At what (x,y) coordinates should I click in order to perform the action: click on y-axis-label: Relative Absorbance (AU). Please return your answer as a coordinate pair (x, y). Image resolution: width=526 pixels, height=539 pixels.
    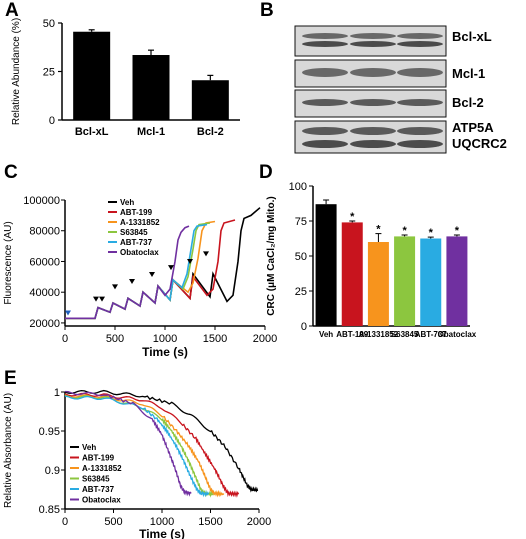
    Looking at the image, I should click on (8, 450).